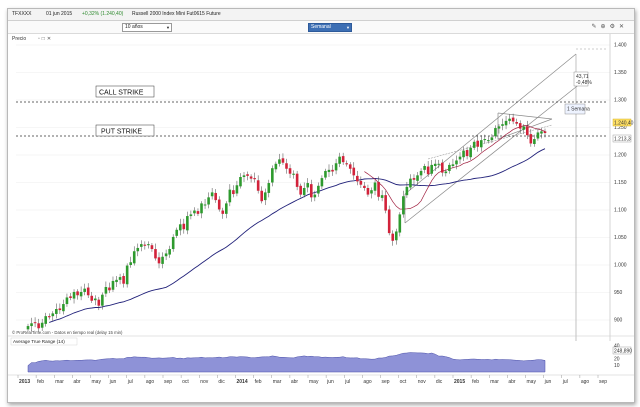 The width and height of the screenshot is (640, 407). What do you see at coordinates (617, 360) in the screenshot?
I see `atr-tick-label: 20` at bounding box center [617, 360].